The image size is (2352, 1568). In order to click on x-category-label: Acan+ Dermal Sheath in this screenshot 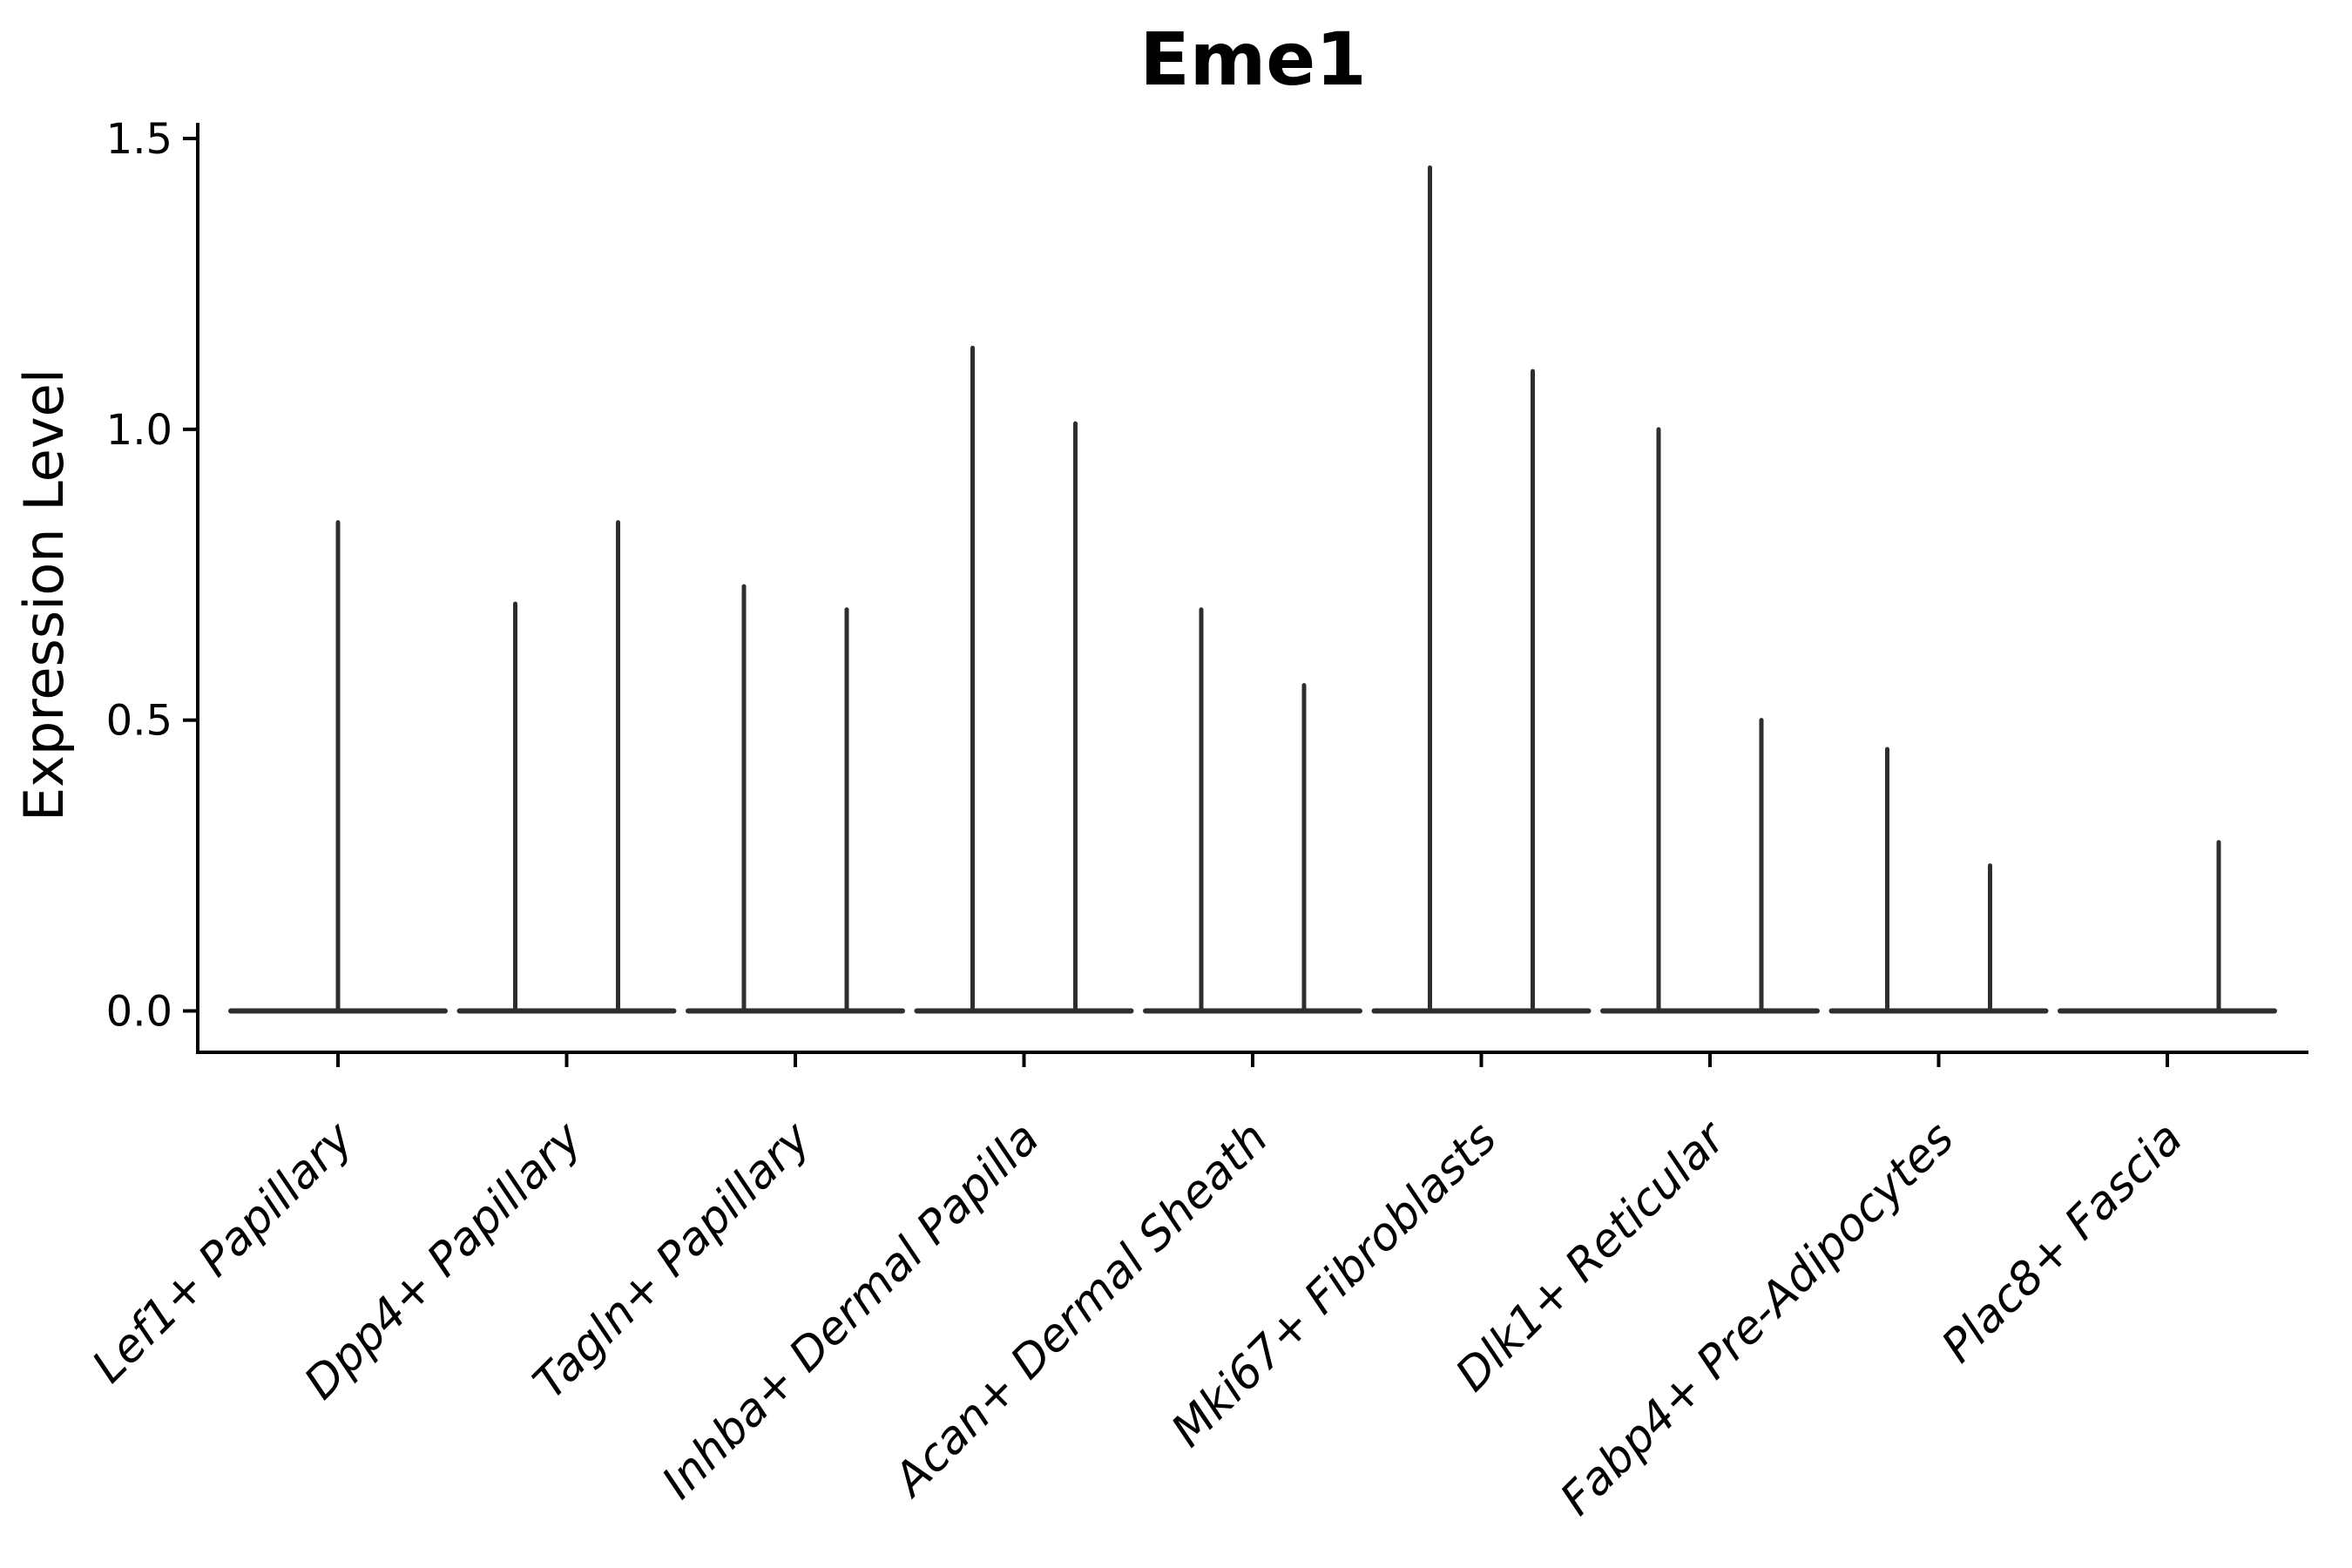, I will do `click(1080, 1310)`.